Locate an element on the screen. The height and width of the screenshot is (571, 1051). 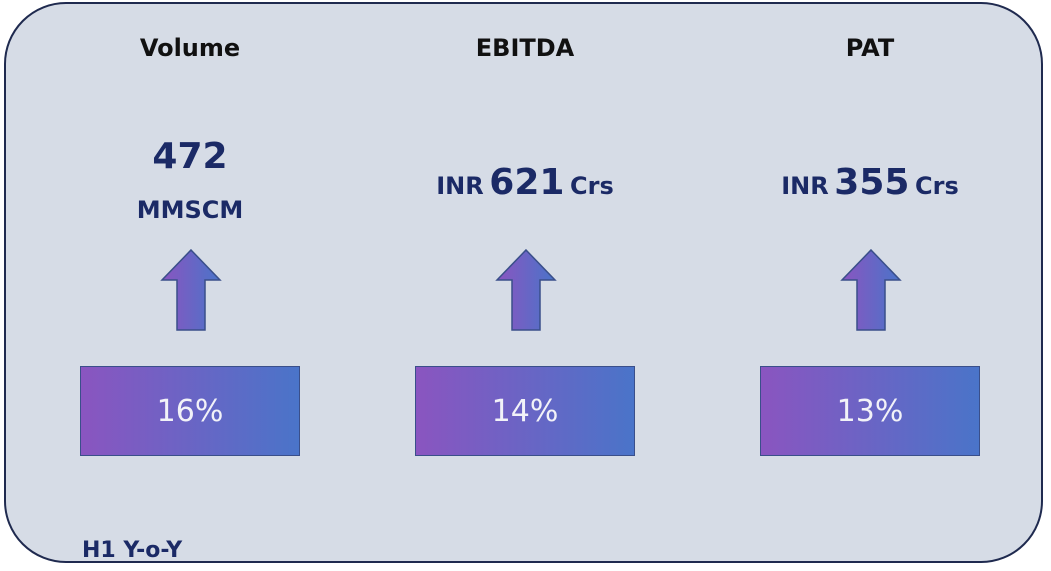
value: 472 is located at coordinates (190, 156).